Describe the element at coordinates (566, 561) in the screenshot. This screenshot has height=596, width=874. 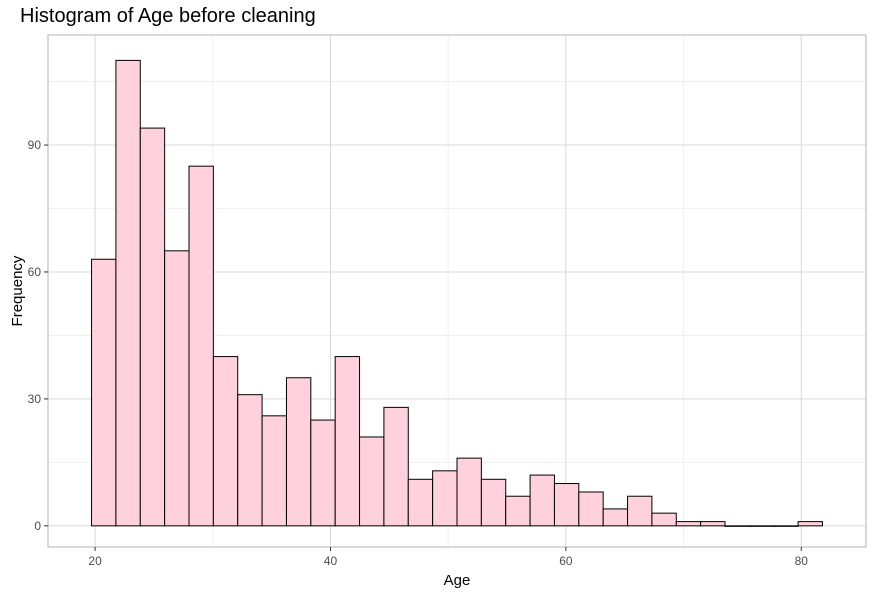
I see `x-tick-label: 60` at that location.